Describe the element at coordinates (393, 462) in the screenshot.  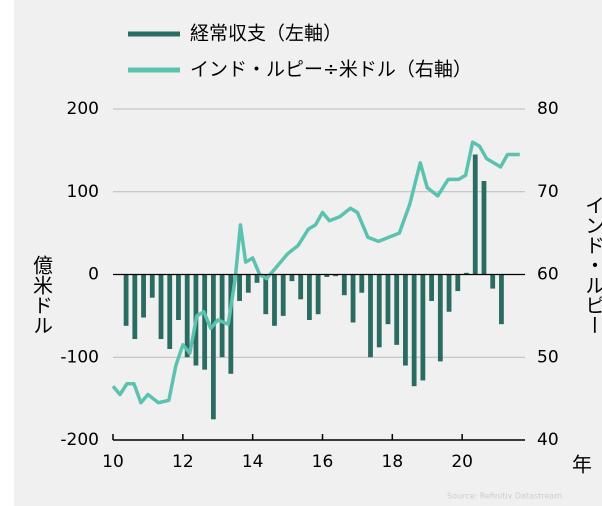
I see `x-tick-label: 18` at that location.